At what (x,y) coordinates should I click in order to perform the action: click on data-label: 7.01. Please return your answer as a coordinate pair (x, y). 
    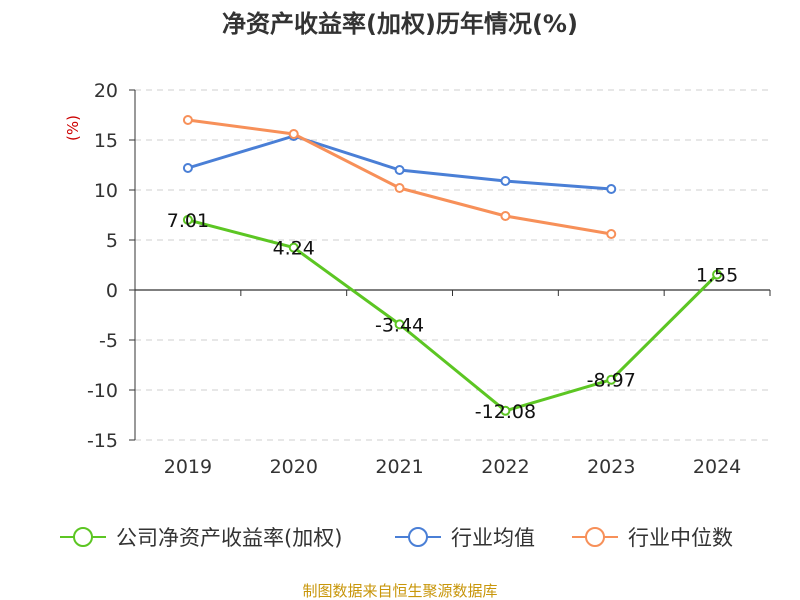
    Looking at the image, I should click on (188, 221).